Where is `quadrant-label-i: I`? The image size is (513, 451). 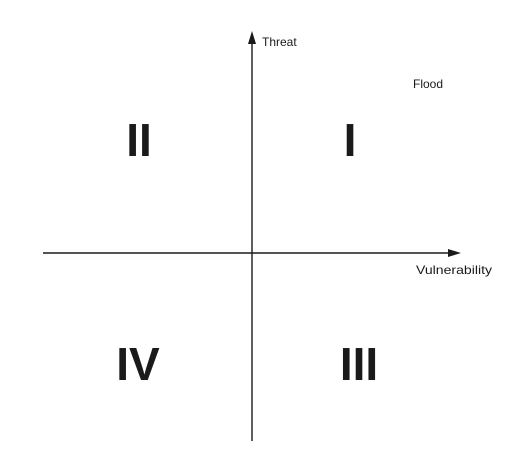 quadrant-label-i: I is located at coordinates (350, 140).